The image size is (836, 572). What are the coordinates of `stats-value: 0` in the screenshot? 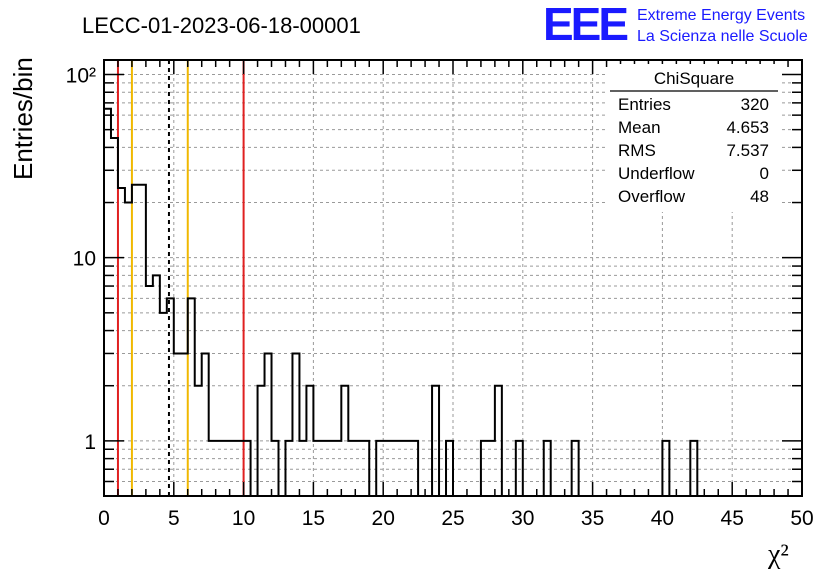 It's located at (764, 173).